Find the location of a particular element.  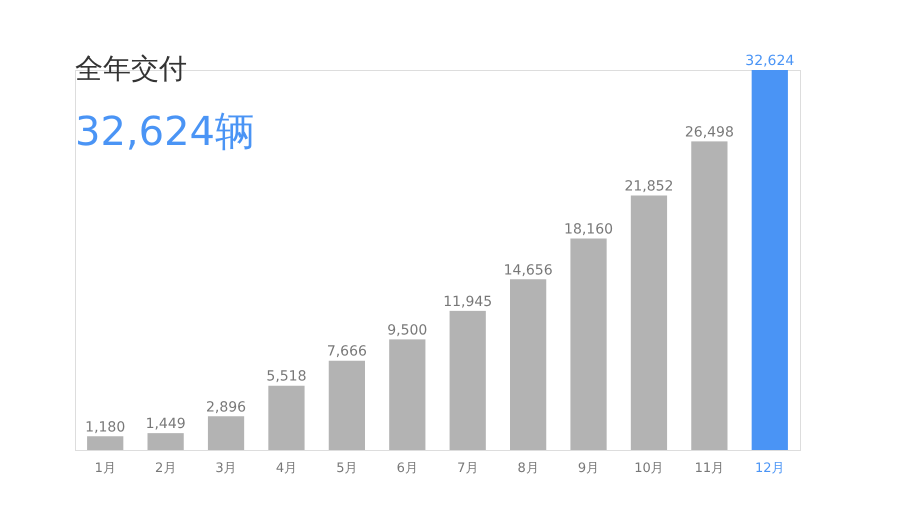

x-tick-label: 2月 is located at coordinates (165, 468).